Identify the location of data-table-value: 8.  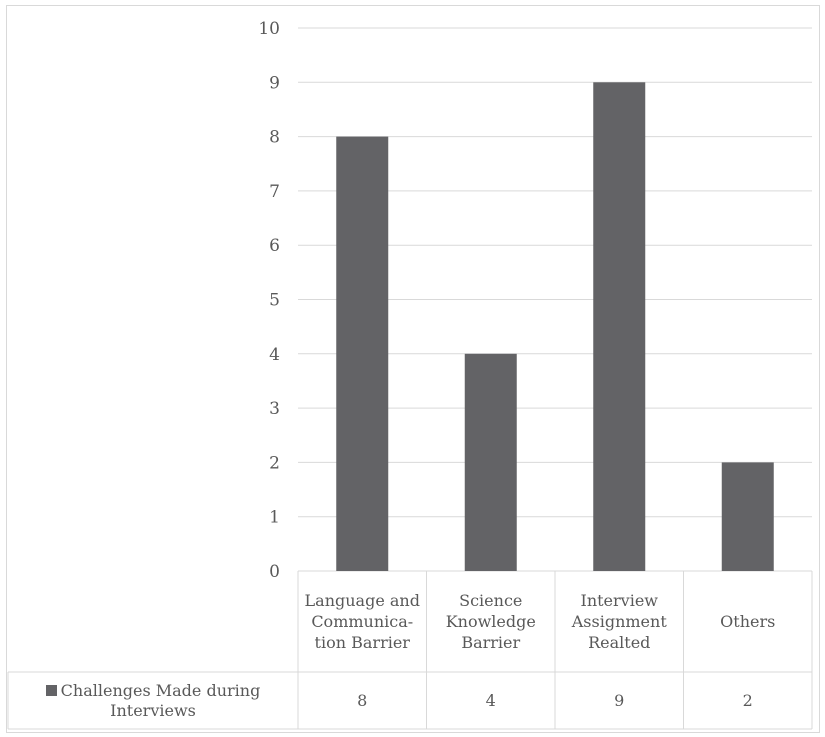
(362, 700).